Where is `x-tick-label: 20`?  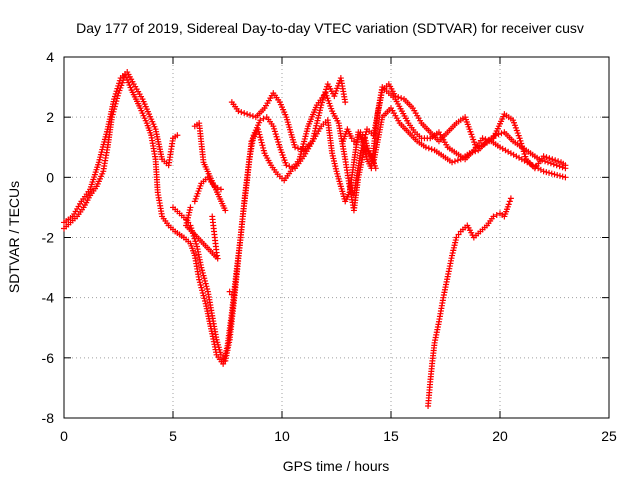 x-tick-label: 20 is located at coordinates (500, 436).